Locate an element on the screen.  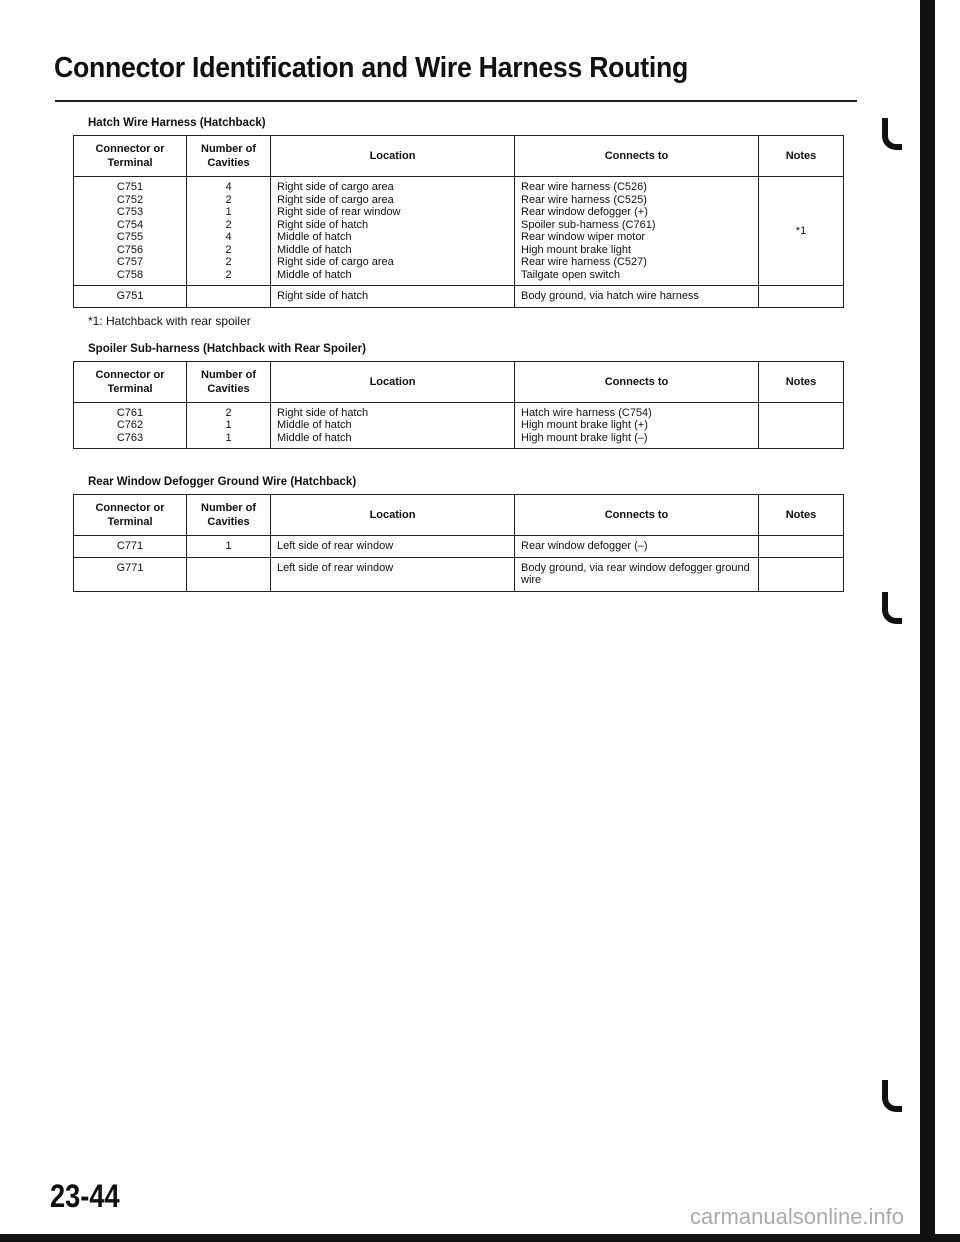
connects-cell: Body ground, via hatch wire harness is located at coordinates (636, 296).